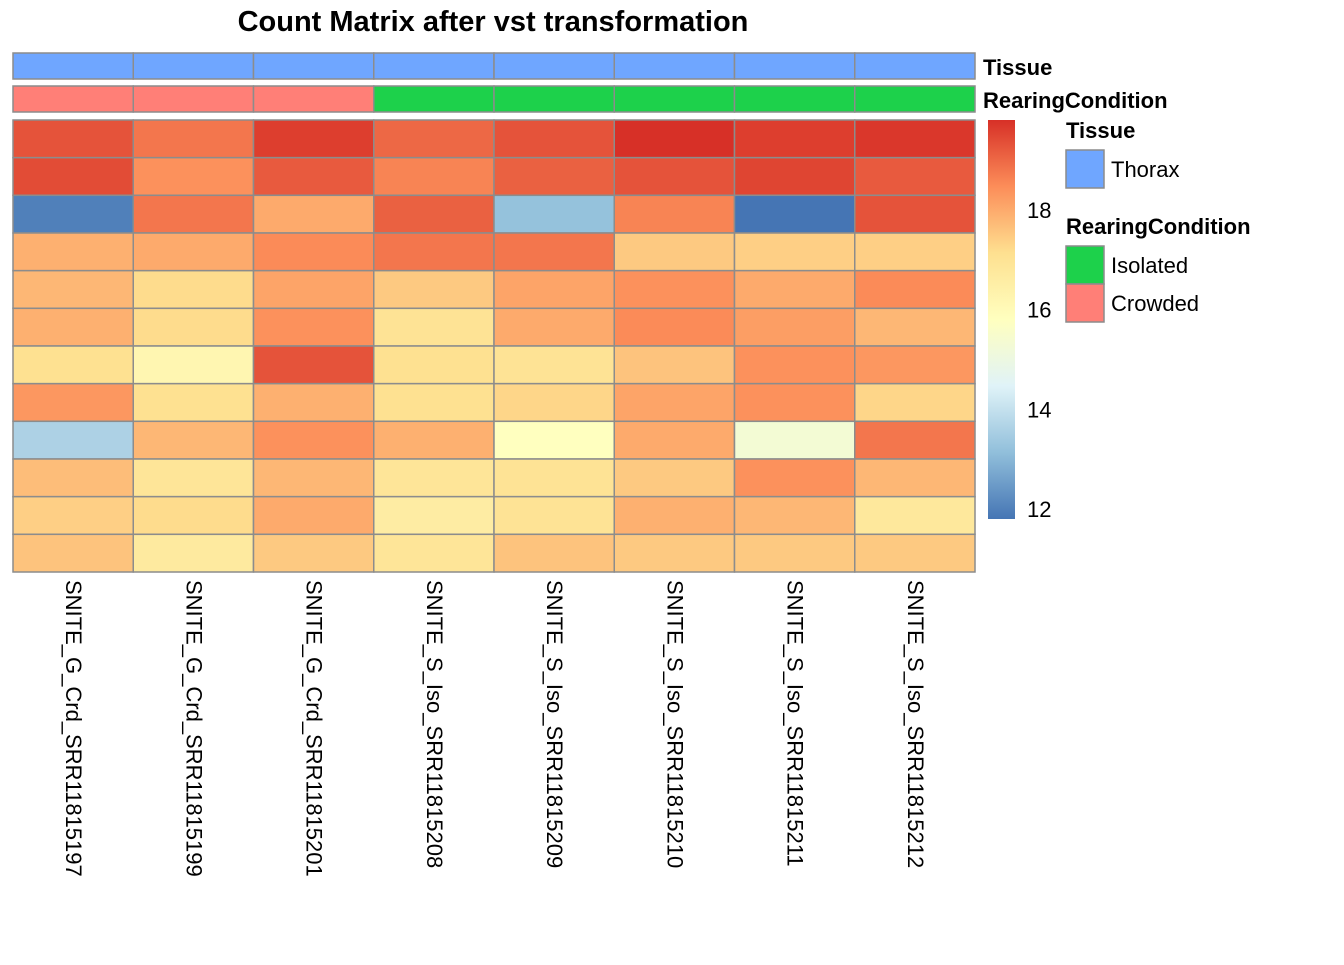  I want to click on column-label: SNITE_G_Crd_SRR11815199, so click(193, 728).